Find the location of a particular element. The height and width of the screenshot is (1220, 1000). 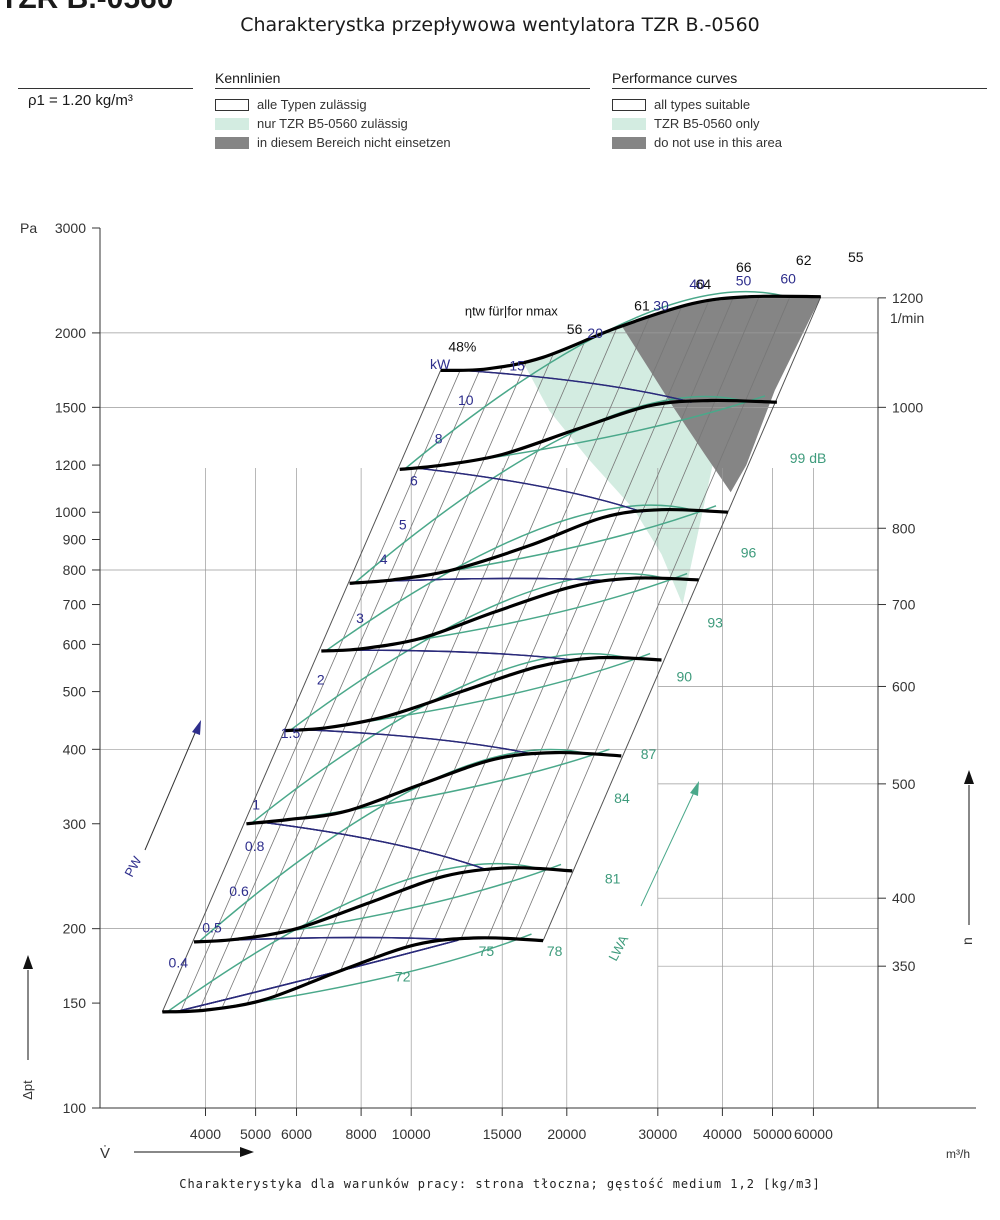

efficiency-label: 66 is located at coordinates (744, 267).